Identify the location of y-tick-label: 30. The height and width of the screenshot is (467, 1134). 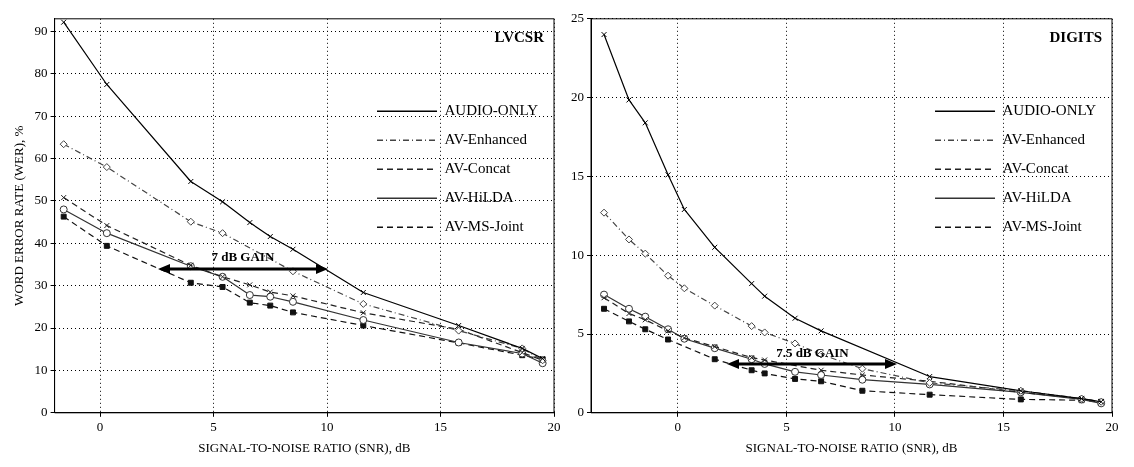
(41, 285).